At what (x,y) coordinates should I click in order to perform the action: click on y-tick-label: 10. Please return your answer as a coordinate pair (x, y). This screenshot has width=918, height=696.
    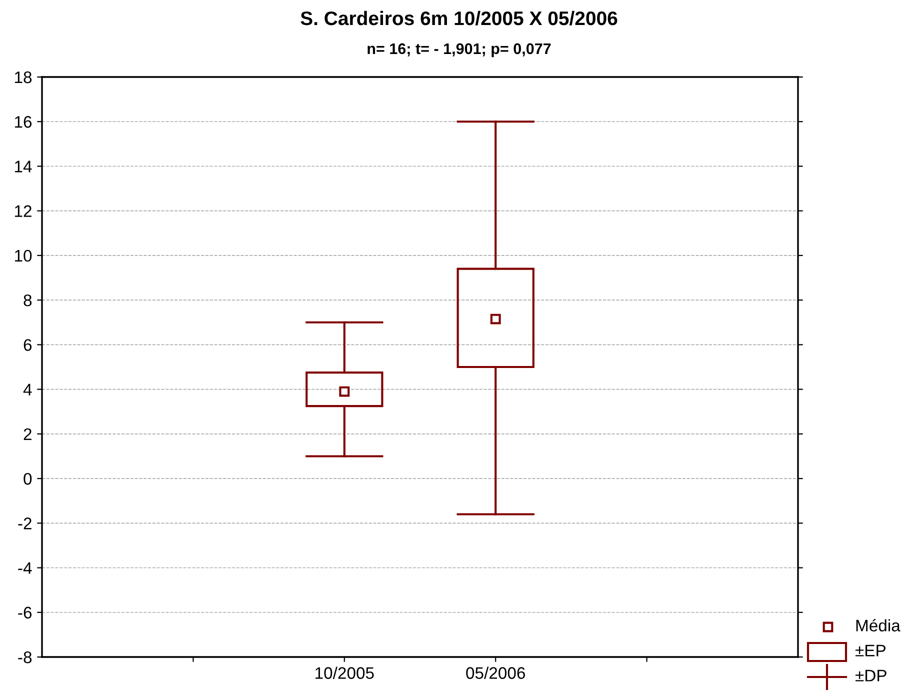
    Looking at the image, I should click on (23, 256).